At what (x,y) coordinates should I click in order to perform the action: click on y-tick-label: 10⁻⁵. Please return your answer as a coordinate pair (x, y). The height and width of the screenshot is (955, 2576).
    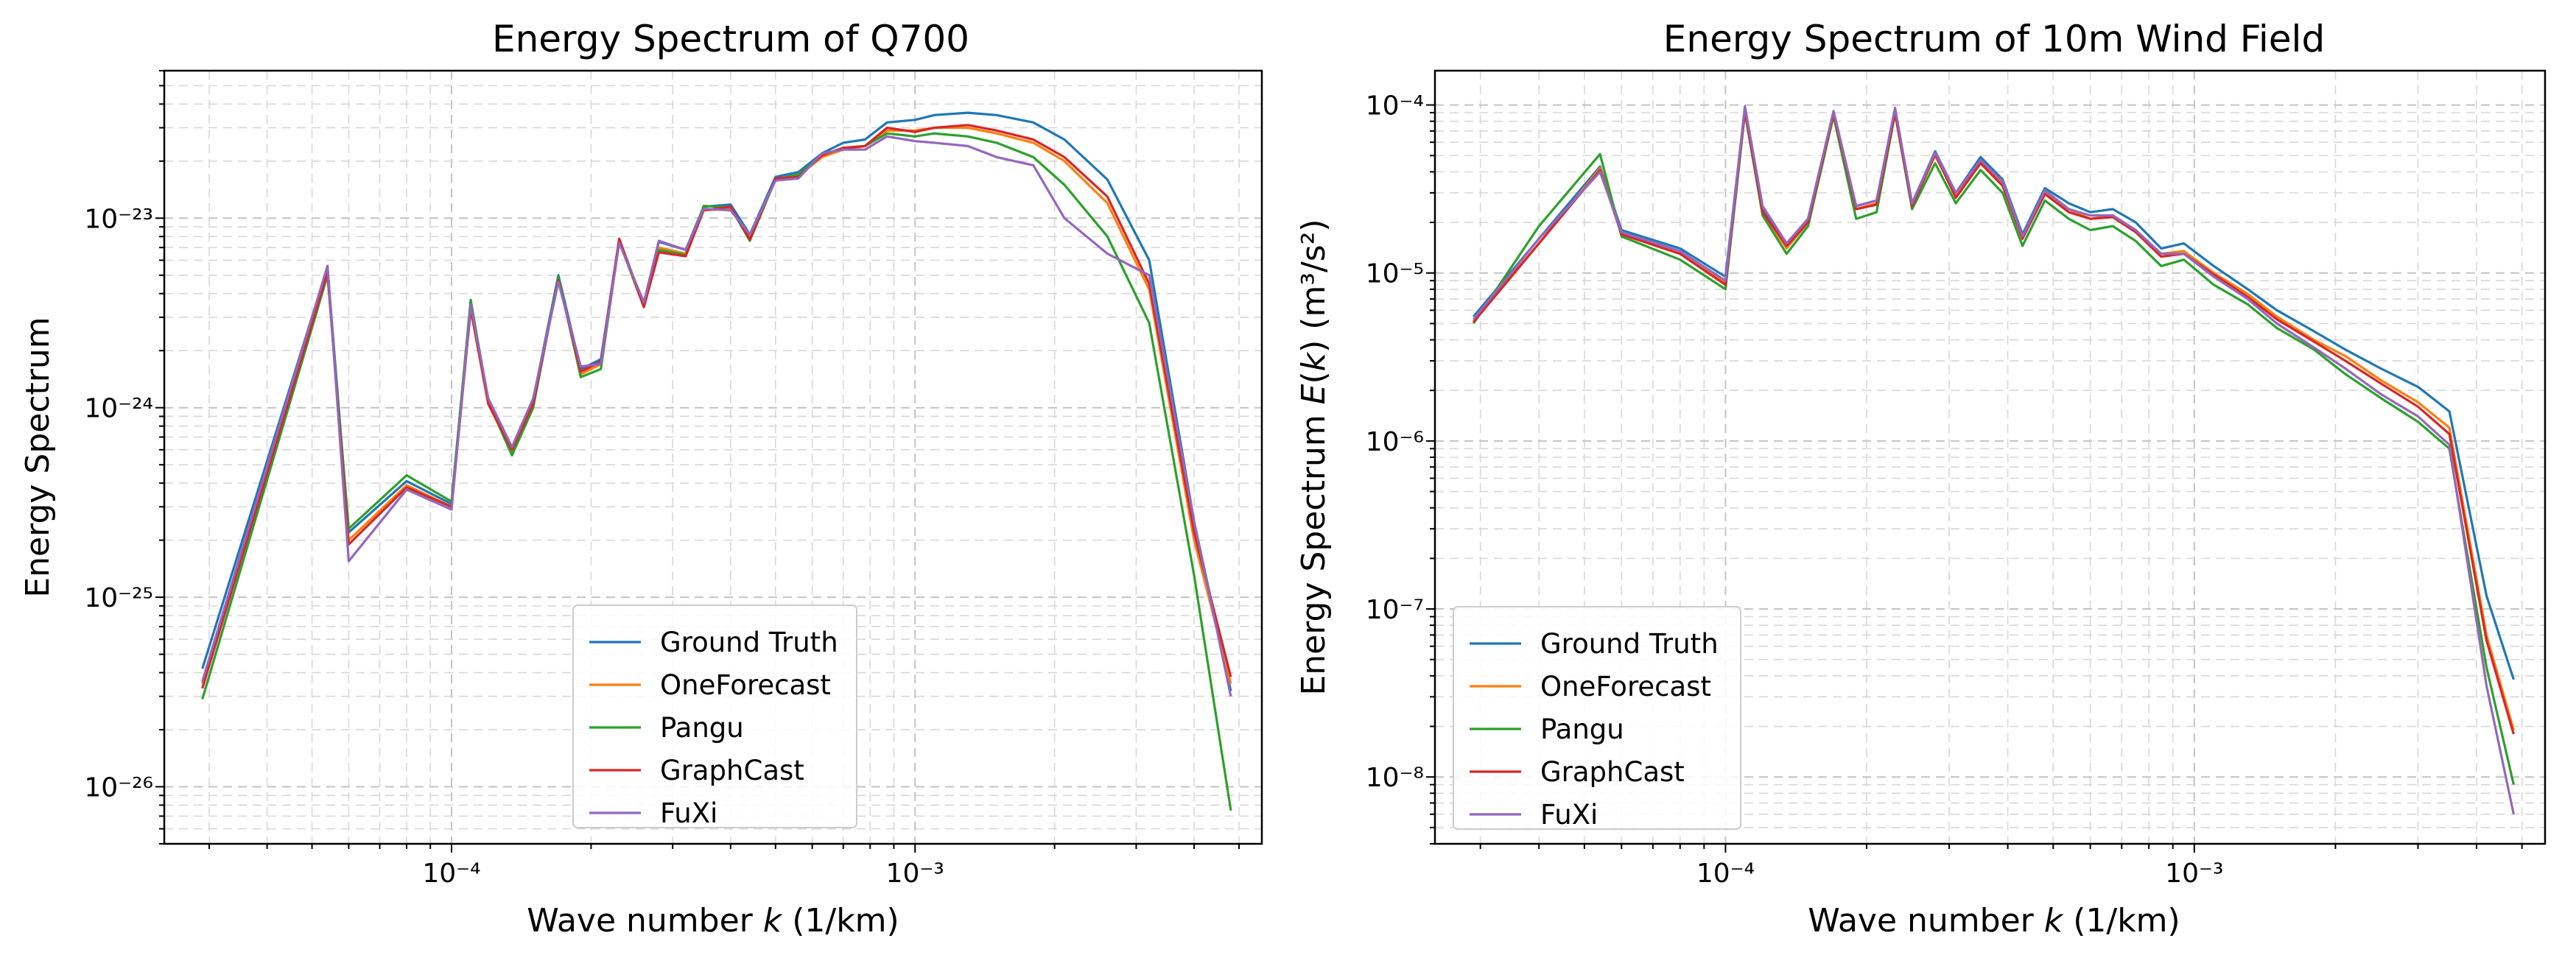
    Looking at the image, I should click on (1395, 274).